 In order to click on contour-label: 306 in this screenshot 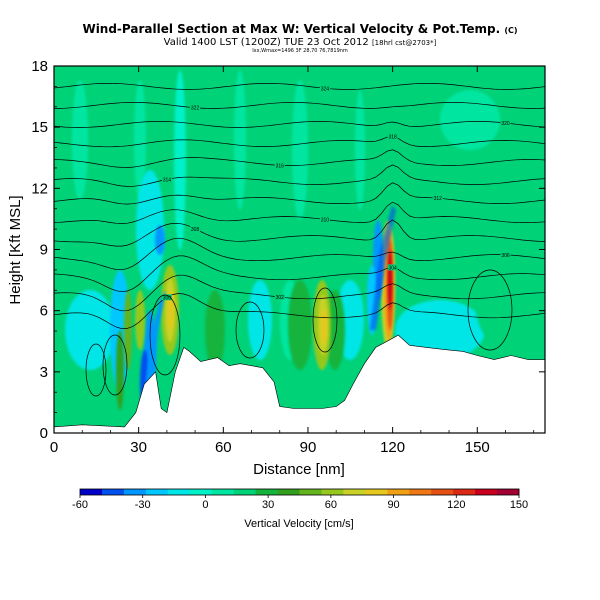, I will do `click(505, 256)`.